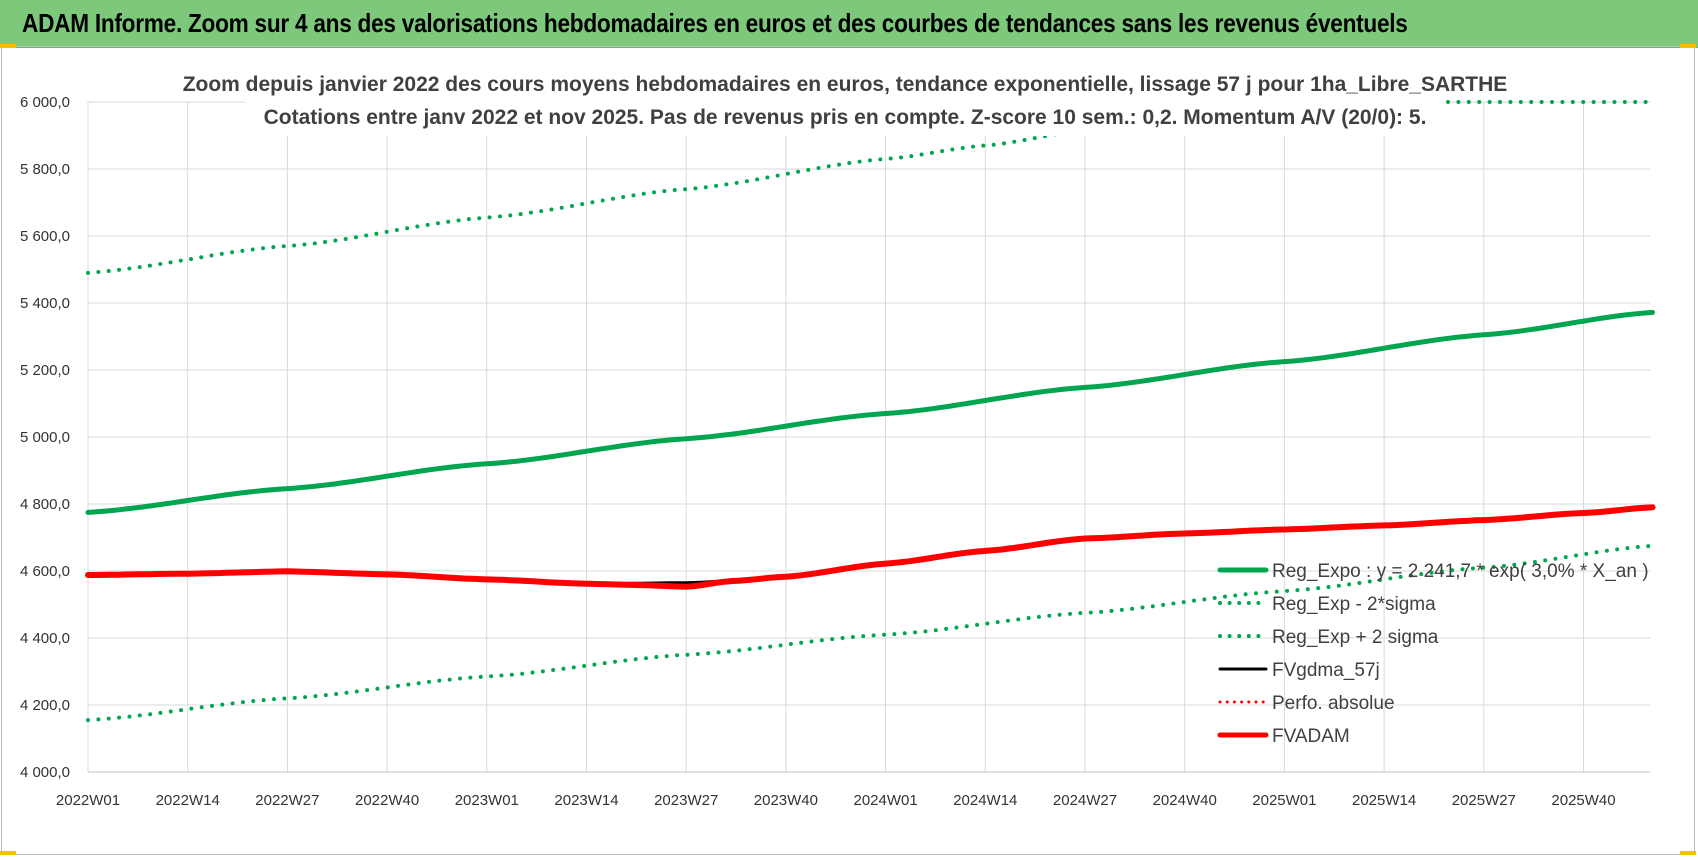  What do you see at coordinates (1284, 800) in the screenshot?
I see `x-tick-label: 2025W01` at bounding box center [1284, 800].